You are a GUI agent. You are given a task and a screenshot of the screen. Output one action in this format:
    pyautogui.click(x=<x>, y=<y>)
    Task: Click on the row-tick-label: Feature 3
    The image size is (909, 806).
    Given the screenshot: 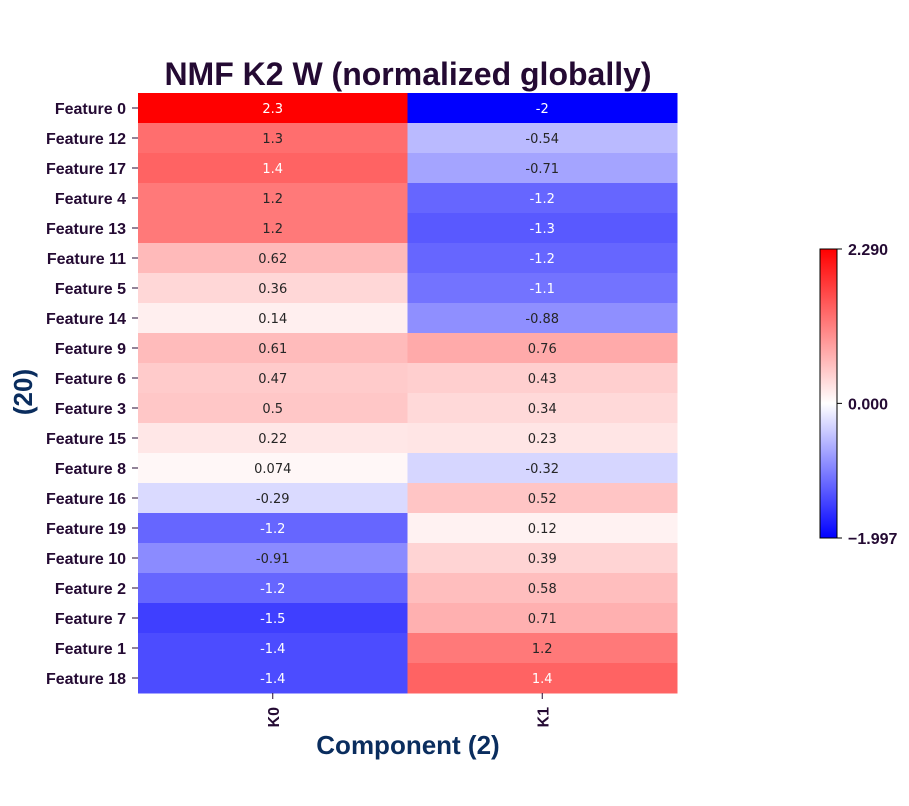 What is the action you would take?
    pyautogui.click(x=90, y=409)
    